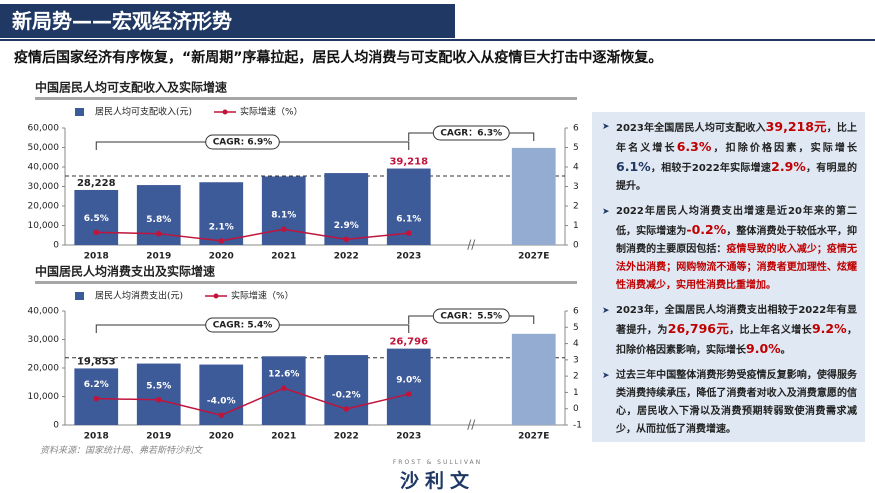 Image resolution: width=875 pixels, height=493 pixels. What do you see at coordinates (158, 220) in the screenshot?
I see `line-value-label: 5.8%` at bounding box center [158, 220].